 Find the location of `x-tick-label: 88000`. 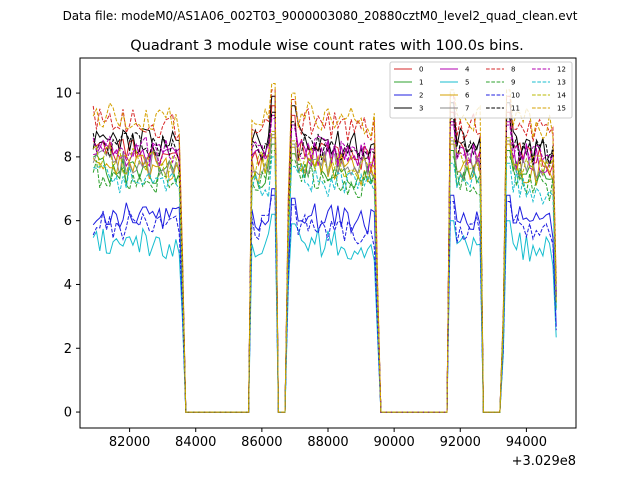

x-tick-label: 88000 is located at coordinates (327, 442).